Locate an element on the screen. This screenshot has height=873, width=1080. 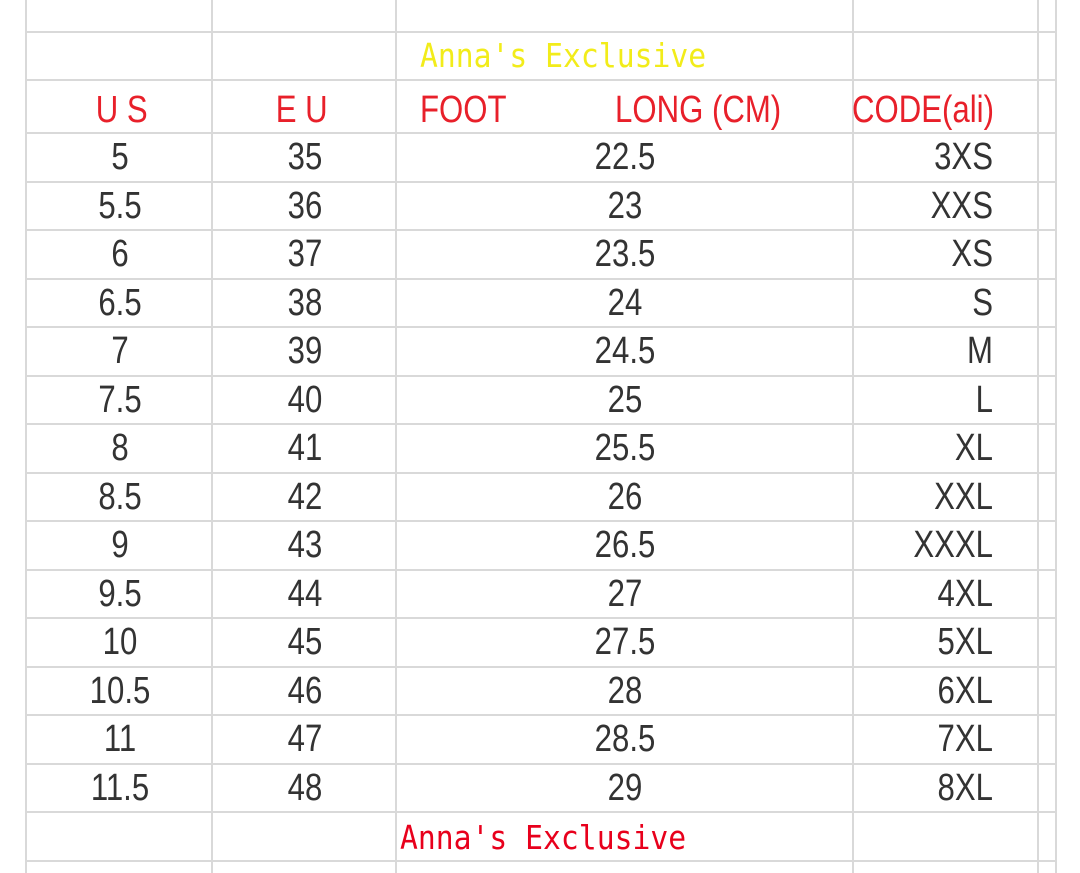
cell-eu: 46 is located at coordinates (305, 691).